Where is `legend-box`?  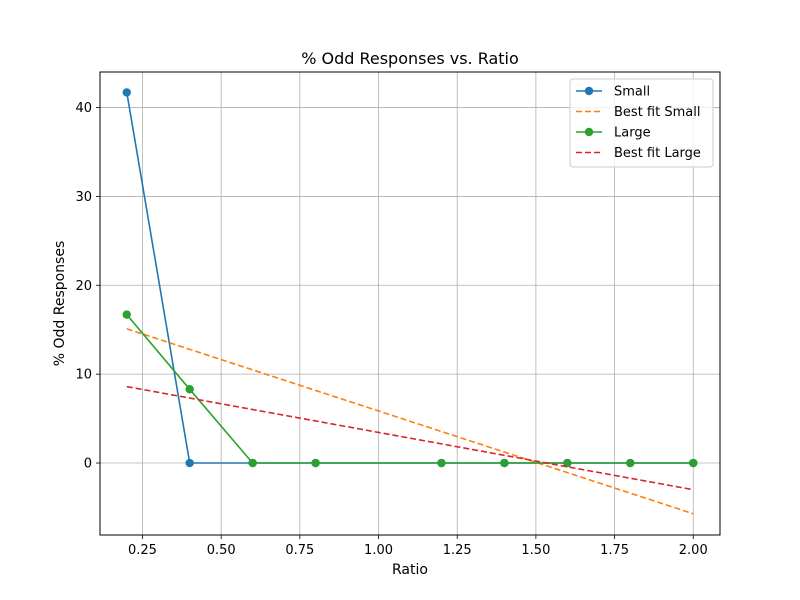 legend-box is located at coordinates (641, 123).